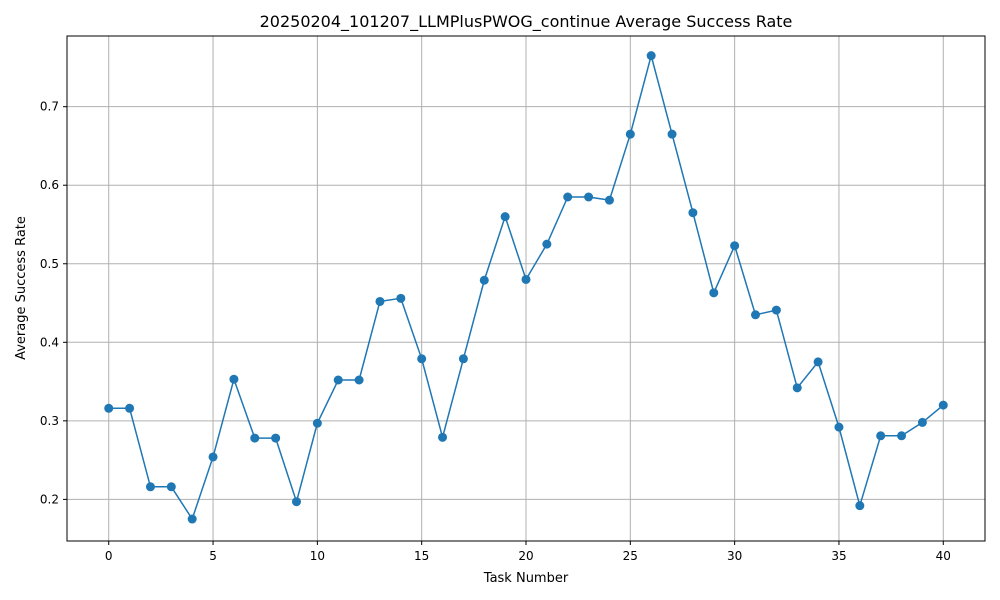  I want to click on x-tick-label: 35, so click(838, 556).